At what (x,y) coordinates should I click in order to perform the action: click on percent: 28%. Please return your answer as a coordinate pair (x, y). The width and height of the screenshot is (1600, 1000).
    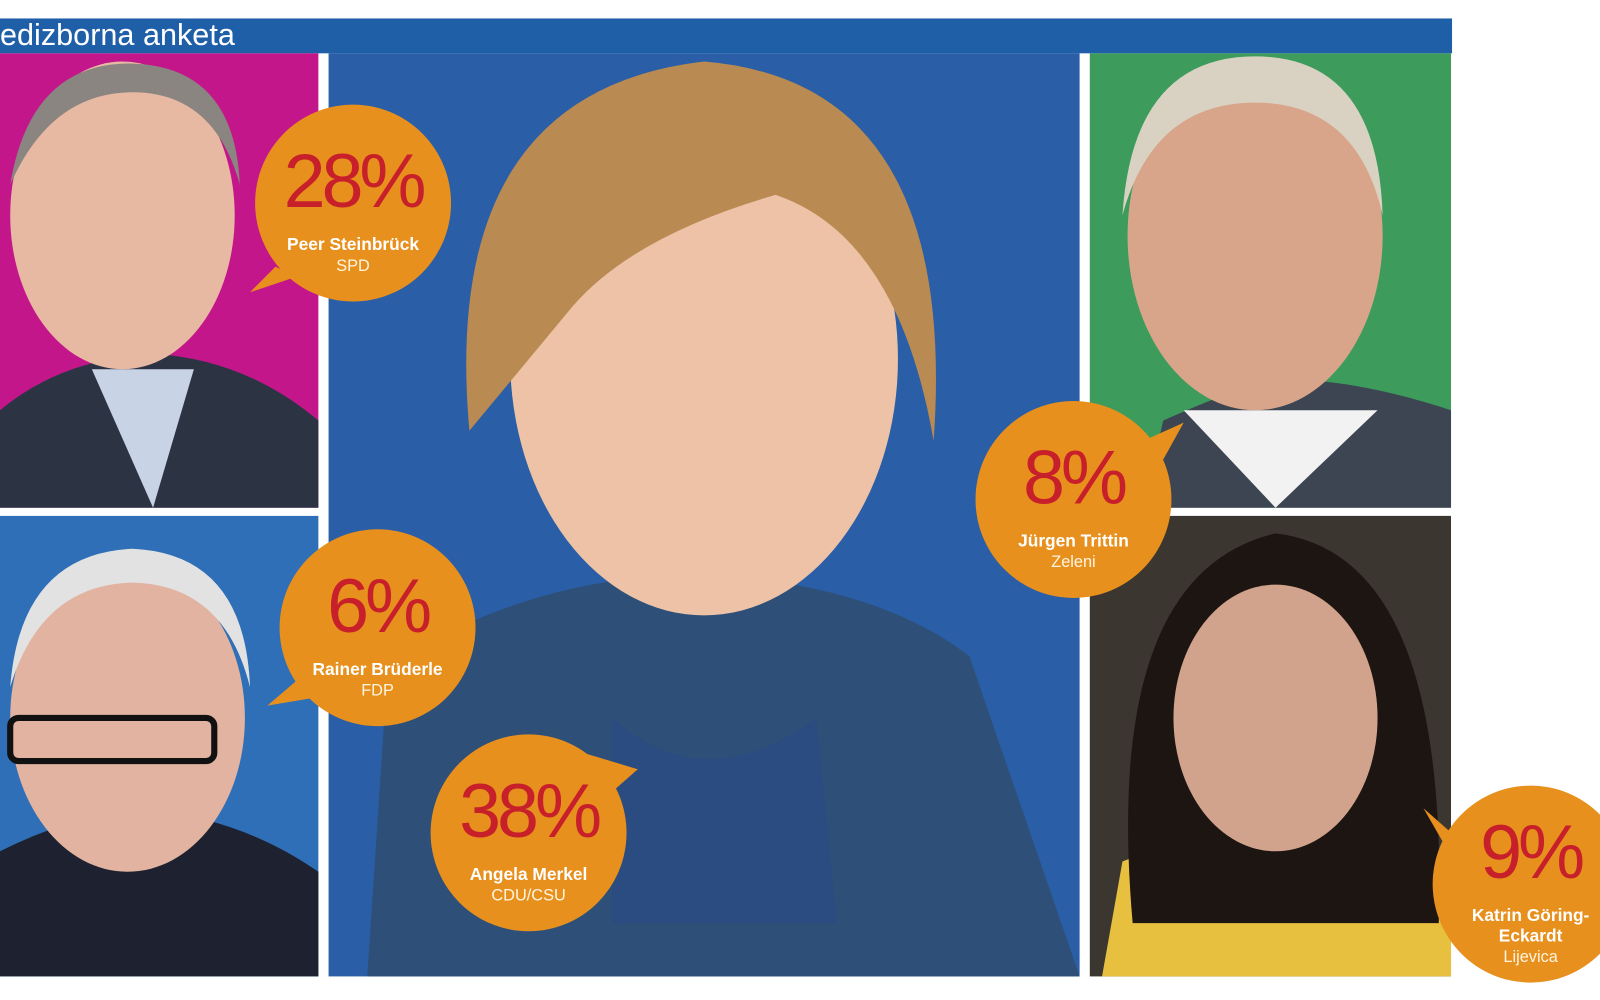
    Looking at the image, I should click on (354, 181).